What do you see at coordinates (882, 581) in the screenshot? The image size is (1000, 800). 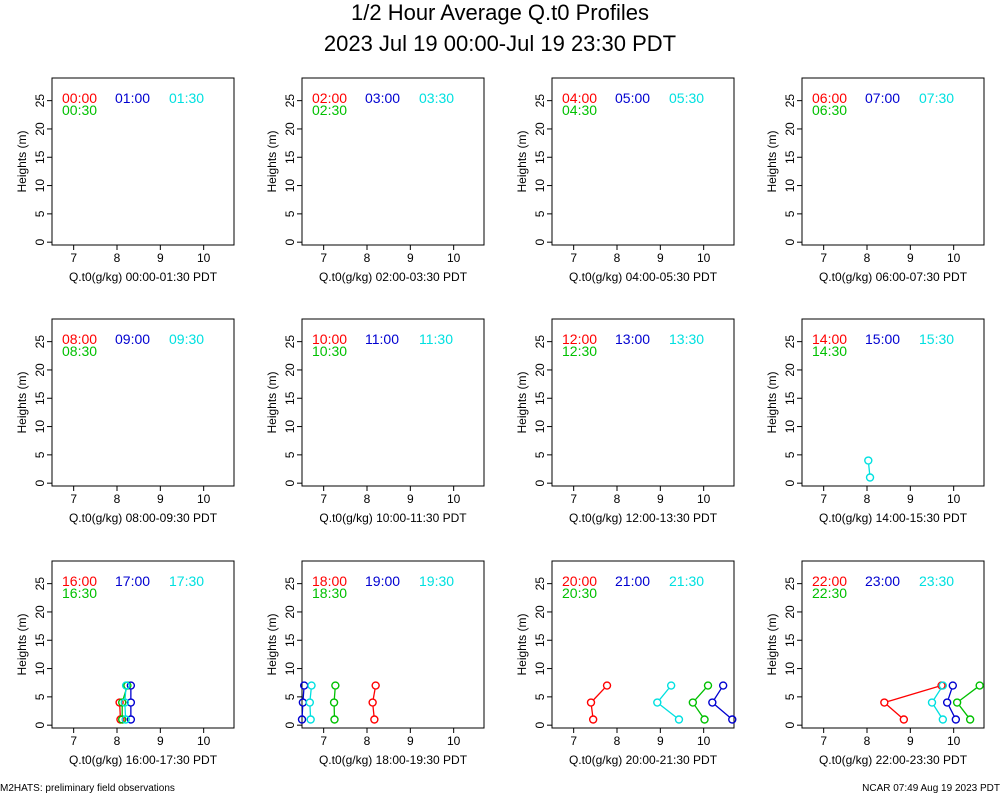 I see `legend-entry: 23:00` at bounding box center [882, 581].